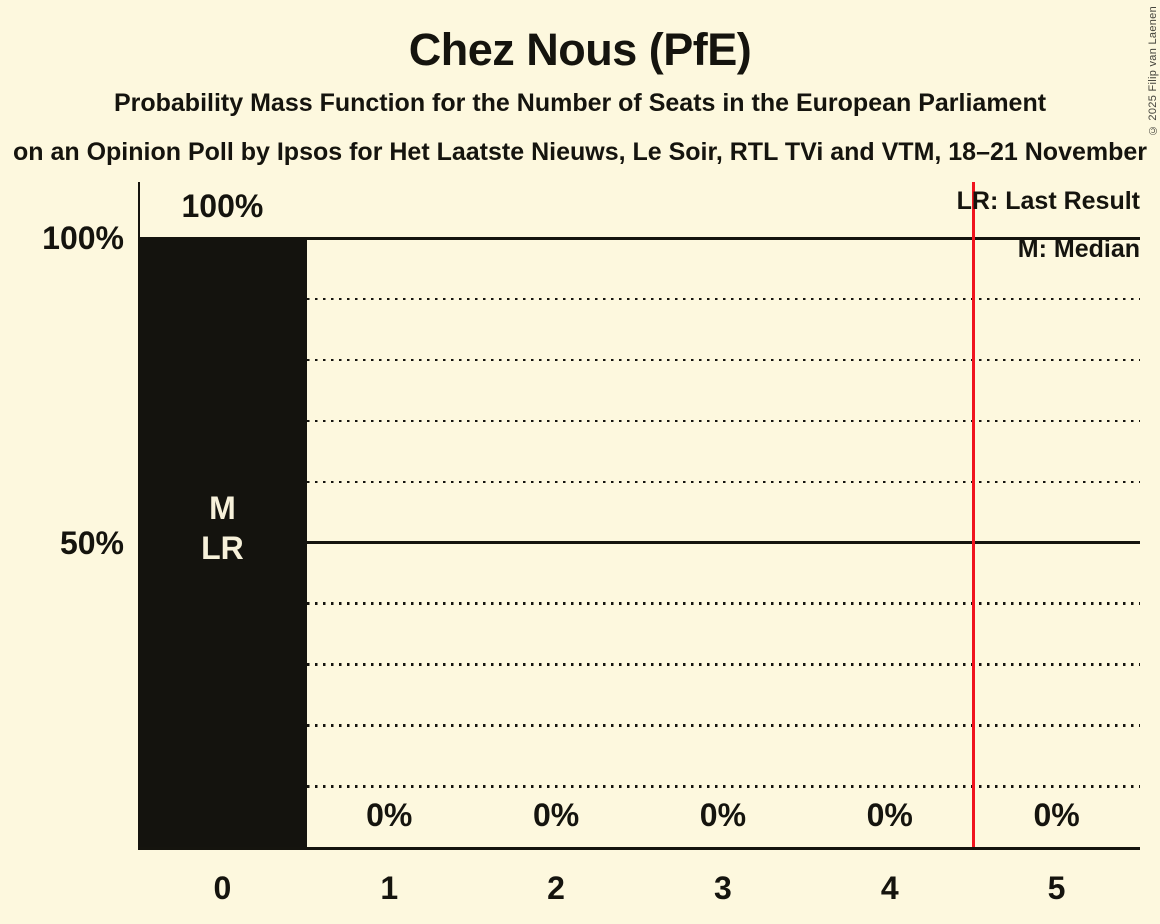 The image size is (1160, 924). Describe the element at coordinates (222, 528) in the screenshot. I see `median-last-result-marker: M LR` at that location.